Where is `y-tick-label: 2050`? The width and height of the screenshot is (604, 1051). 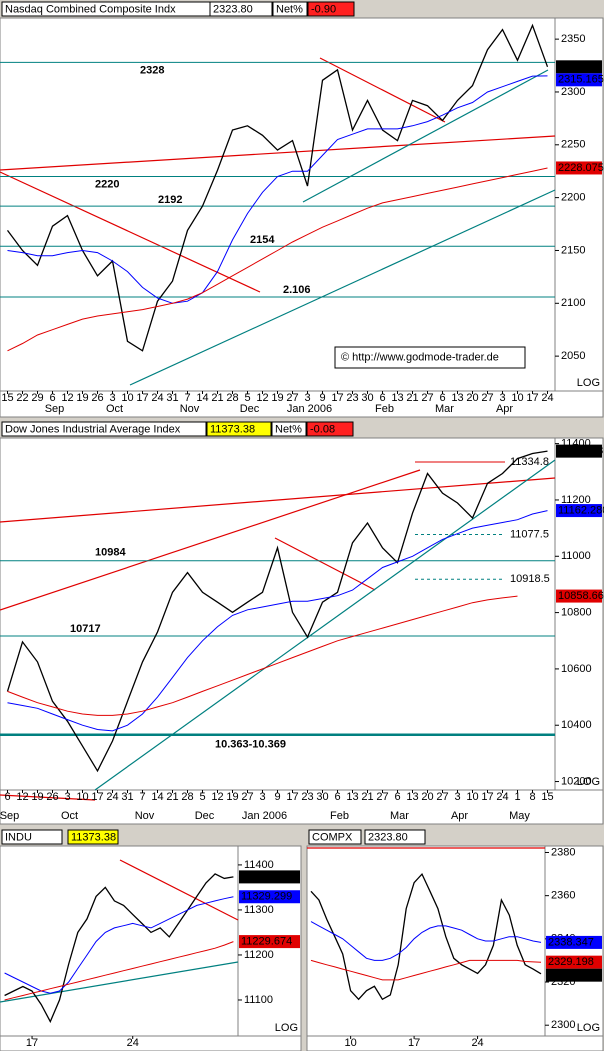 y-tick-label: 2050 is located at coordinates (573, 356).